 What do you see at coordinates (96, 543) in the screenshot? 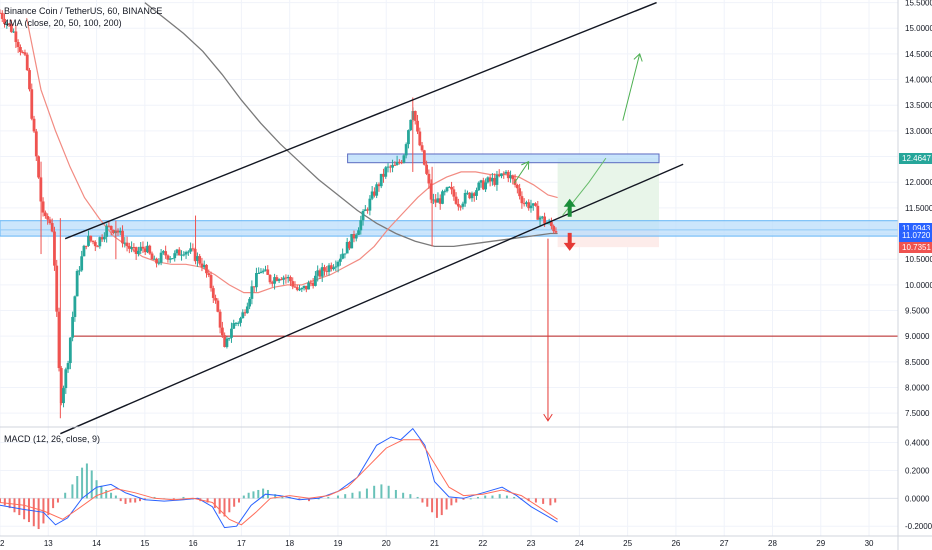
I see `time-tick-label: 14` at bounding box center [96, 543].